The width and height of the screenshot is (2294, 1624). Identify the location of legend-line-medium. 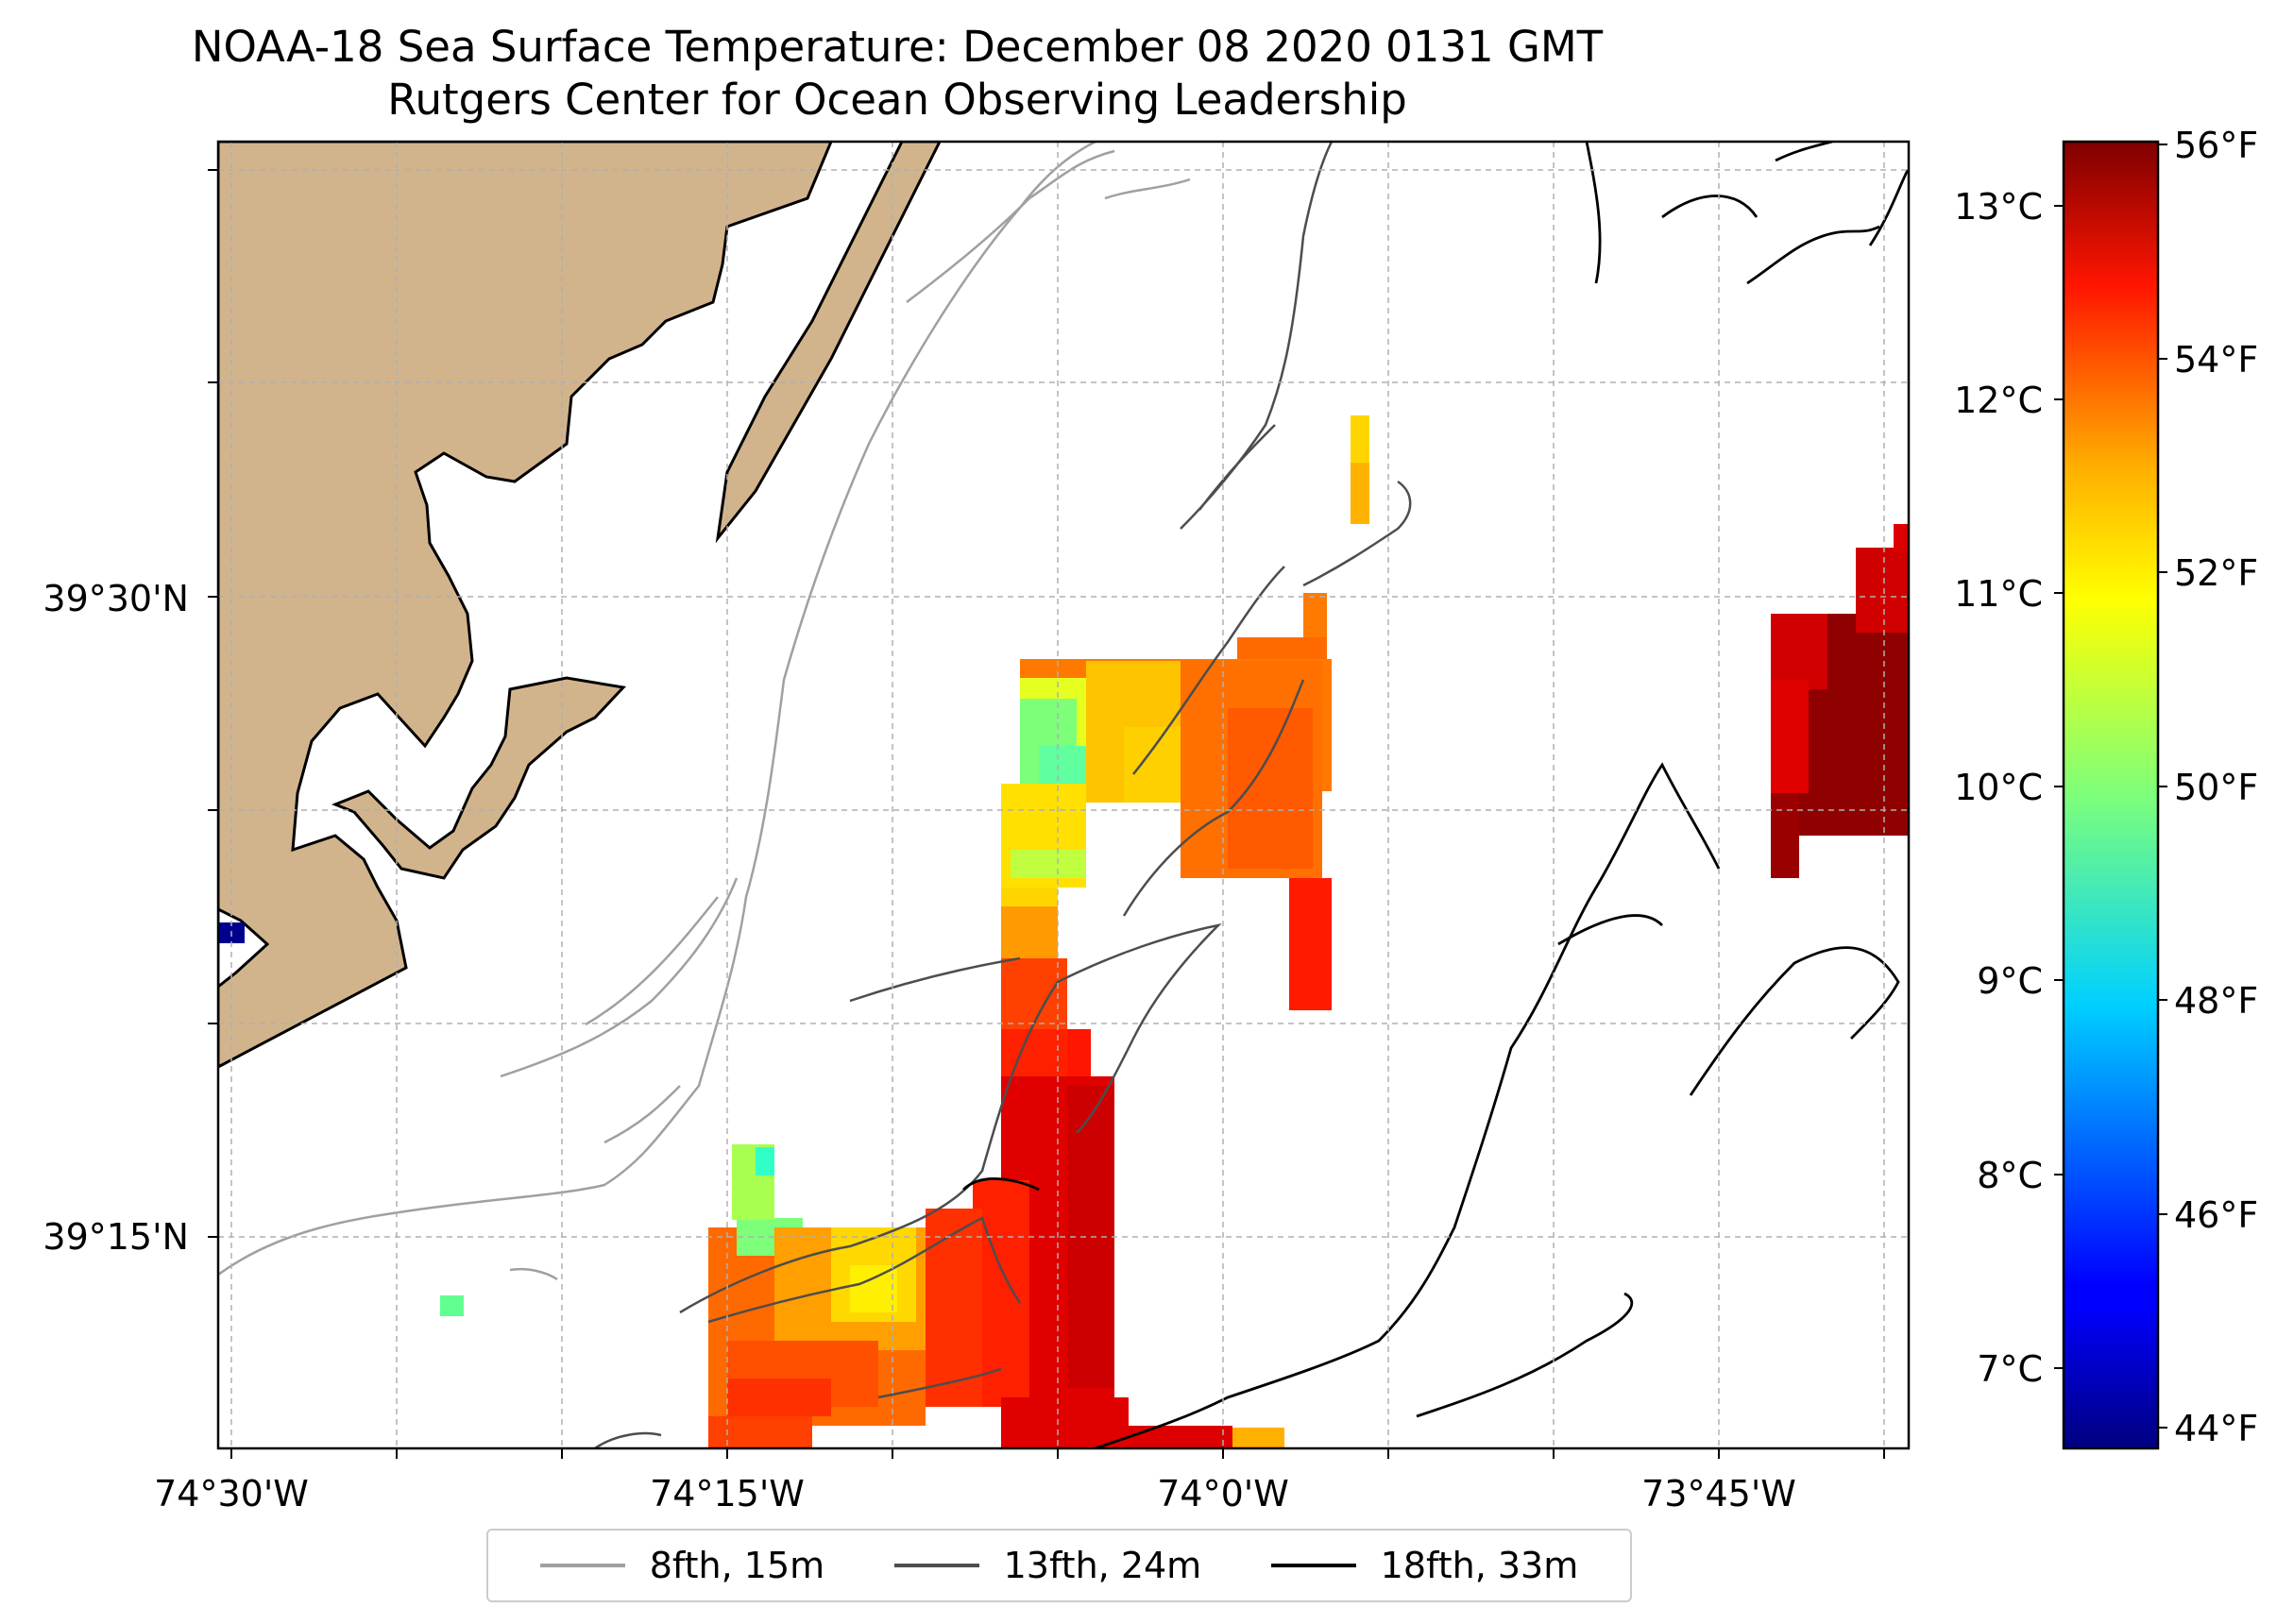
(936, 1565).